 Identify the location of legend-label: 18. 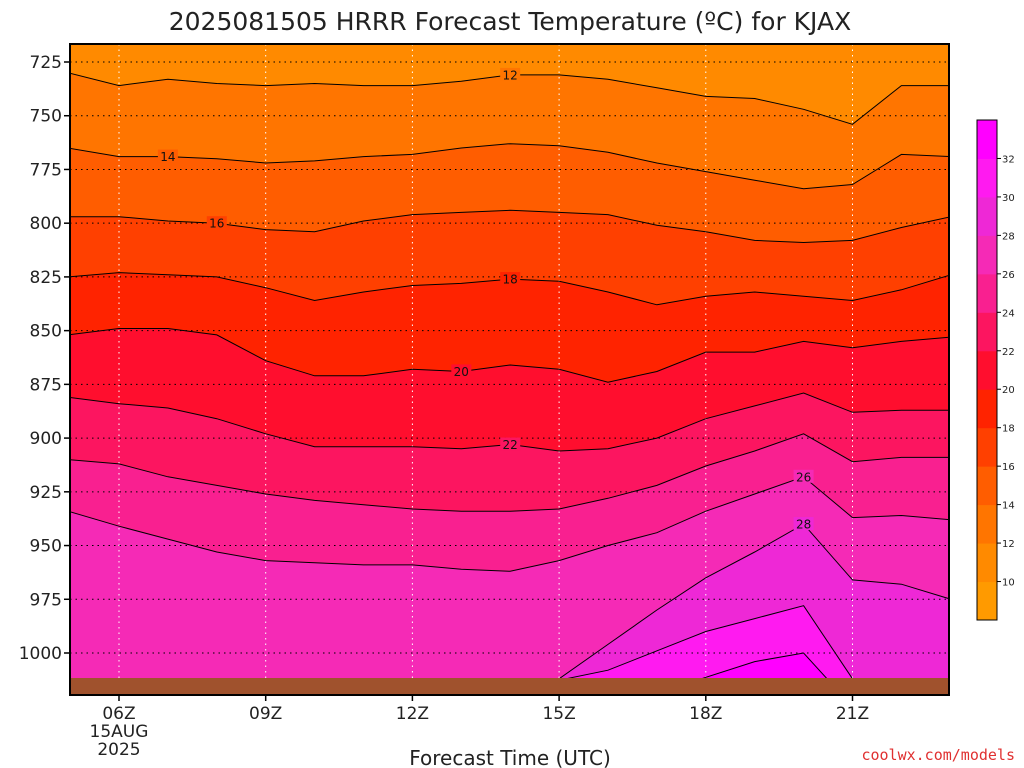
(1008, 429).